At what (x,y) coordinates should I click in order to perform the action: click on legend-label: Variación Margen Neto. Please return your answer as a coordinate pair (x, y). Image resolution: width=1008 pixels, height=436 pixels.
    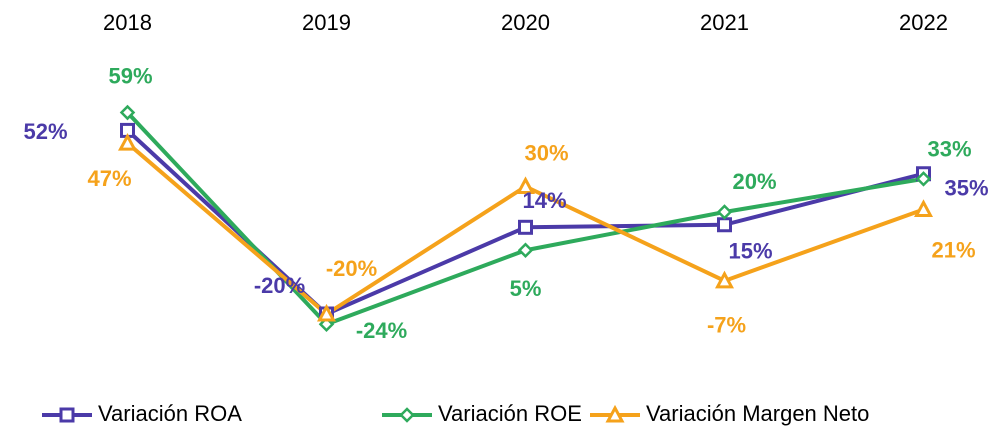
    Looking at the image, I should click on (757, 413).